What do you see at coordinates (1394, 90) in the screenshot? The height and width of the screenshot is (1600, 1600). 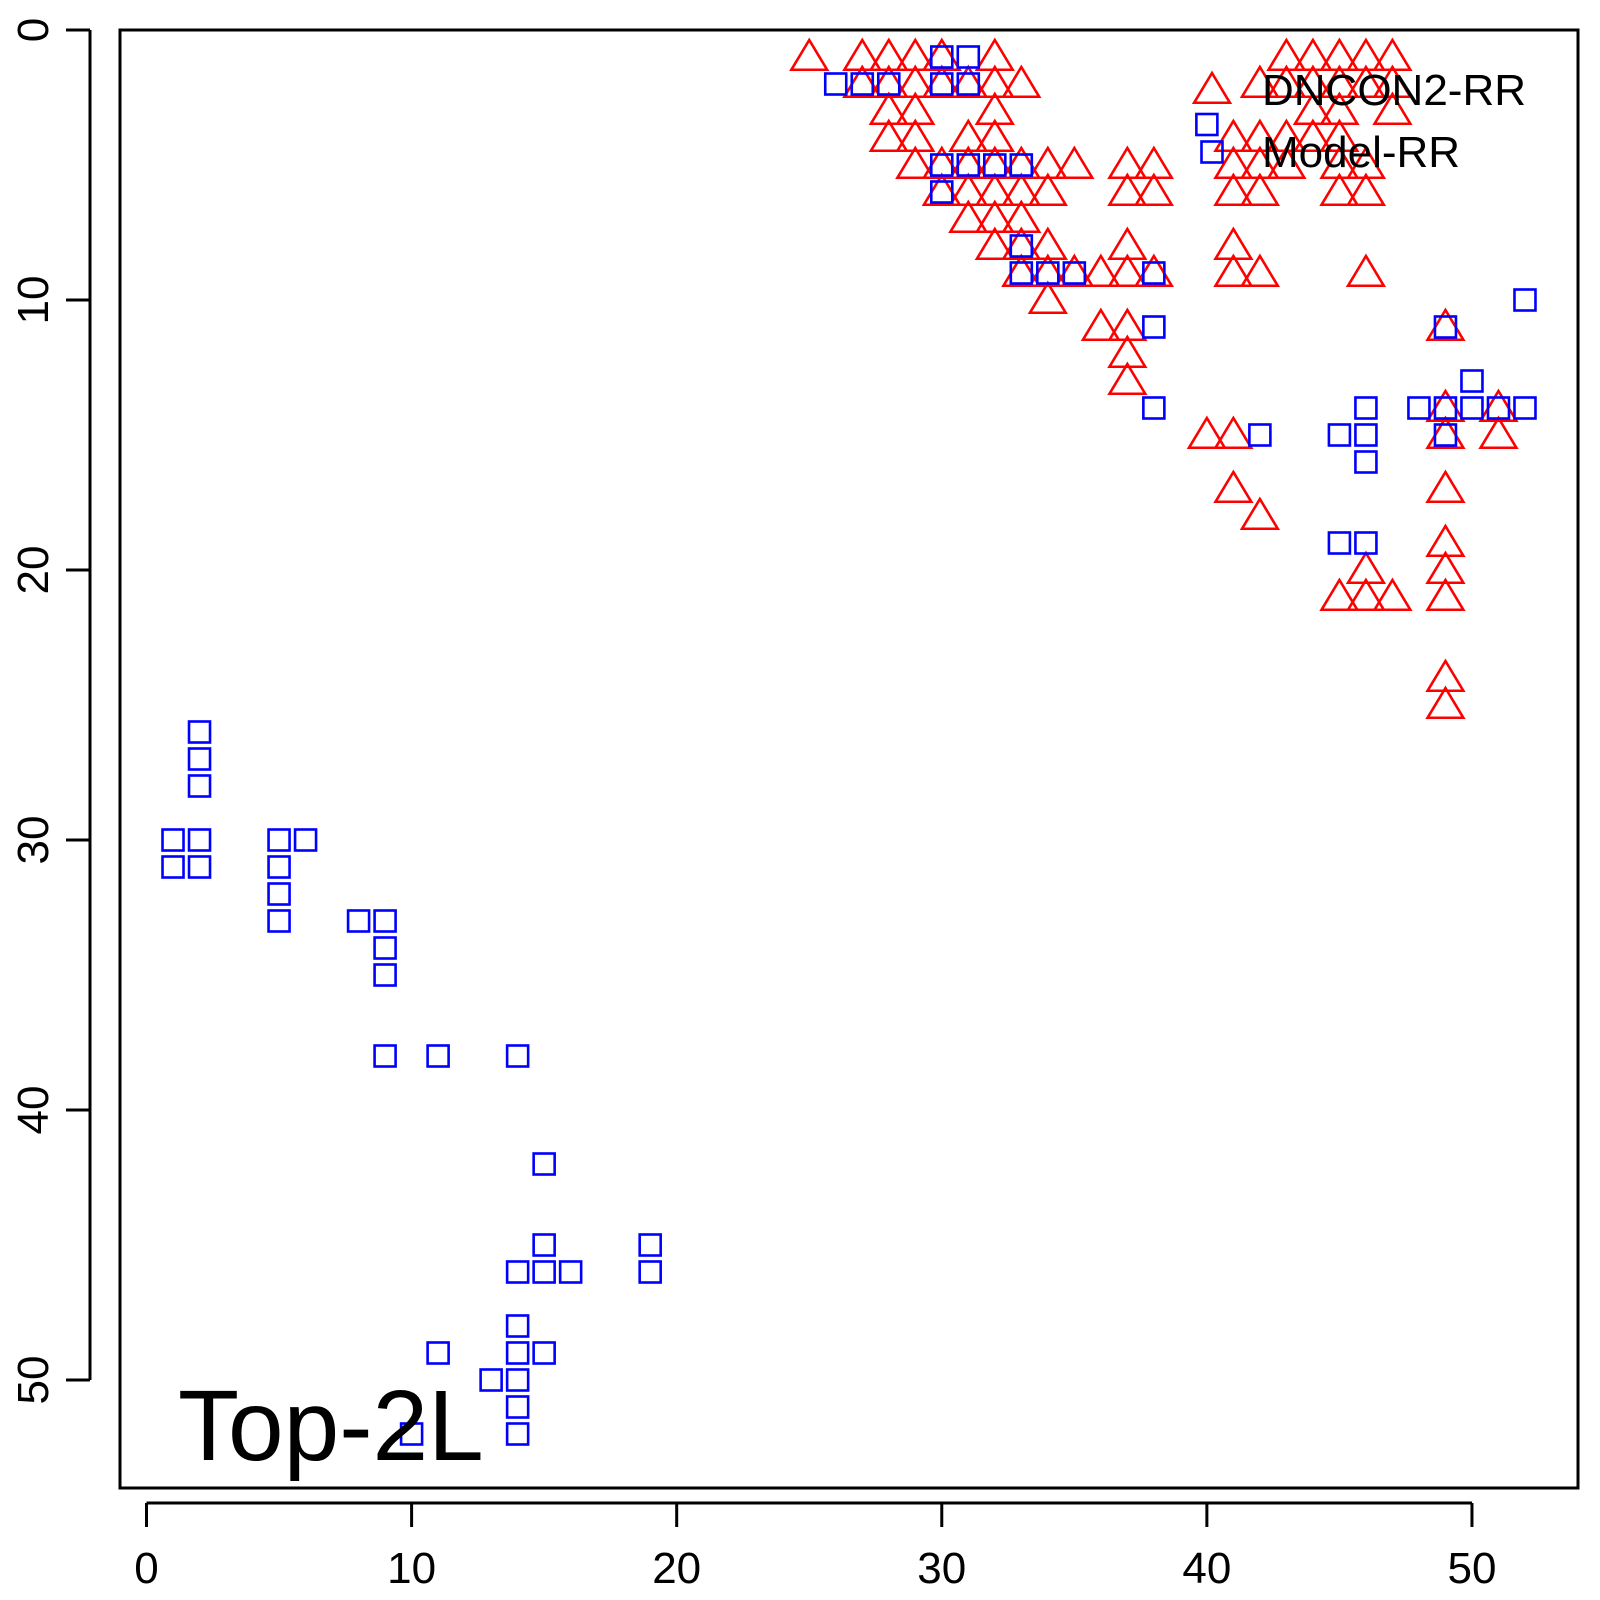 I see `legend-label: DNCON2-RR` at bounding box center [1394, 90].